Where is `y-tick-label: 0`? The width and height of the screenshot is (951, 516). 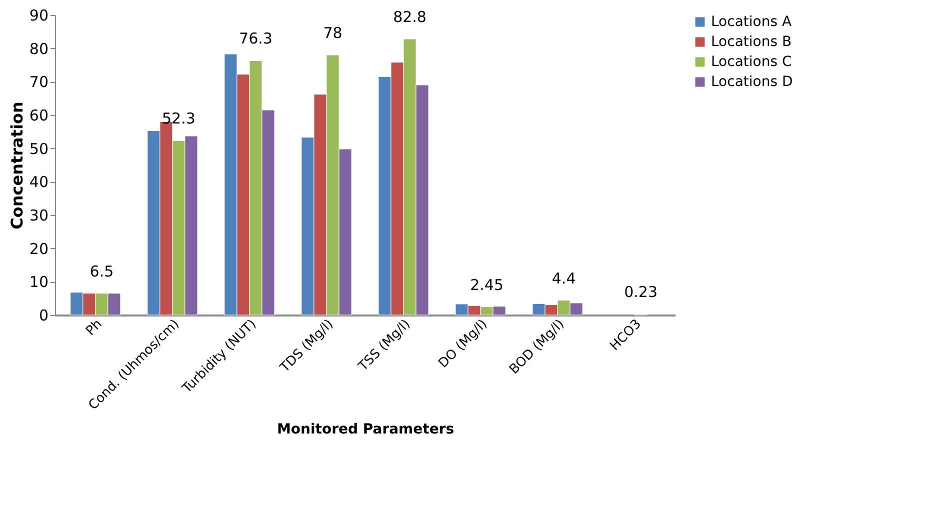
y-tick-label: 0 is located at coordinates (43, 315).